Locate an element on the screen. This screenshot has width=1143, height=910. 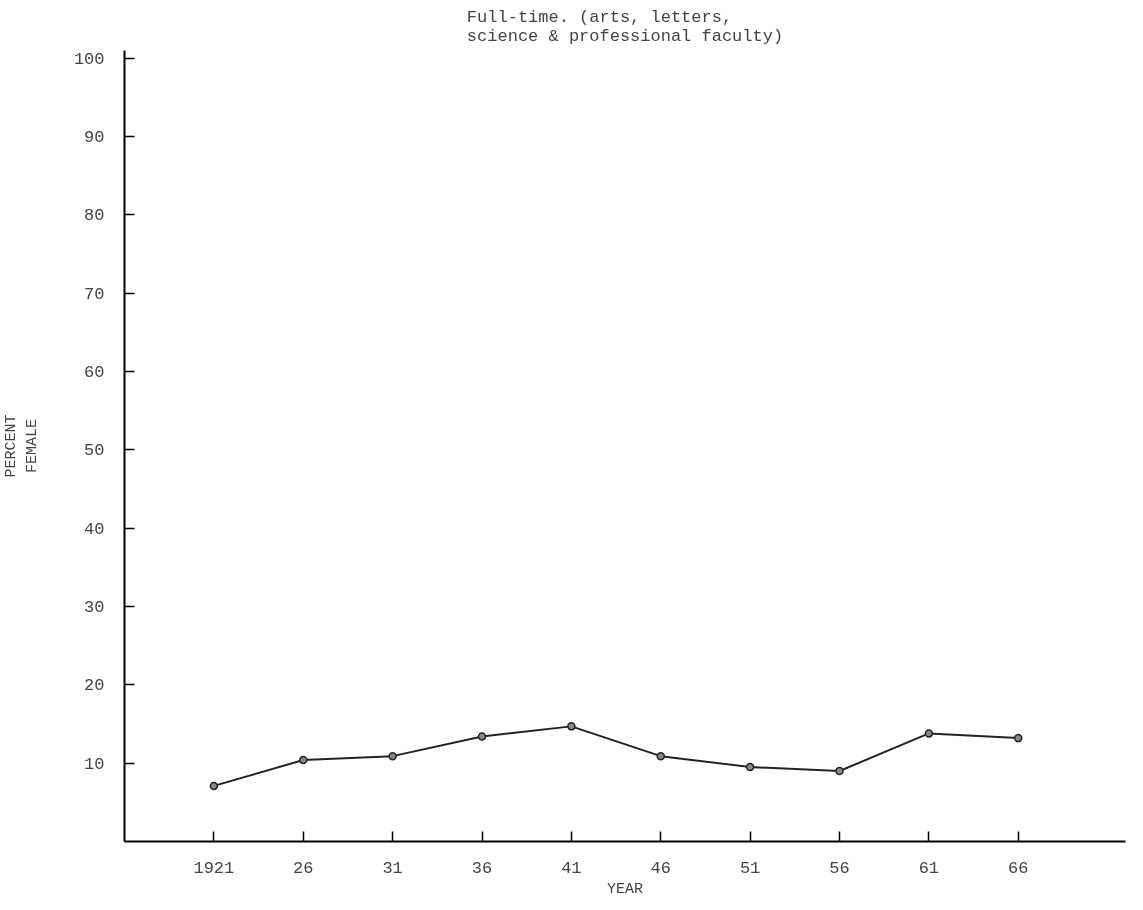
y-tick-label: 90 is located at coordinates (94, 138).